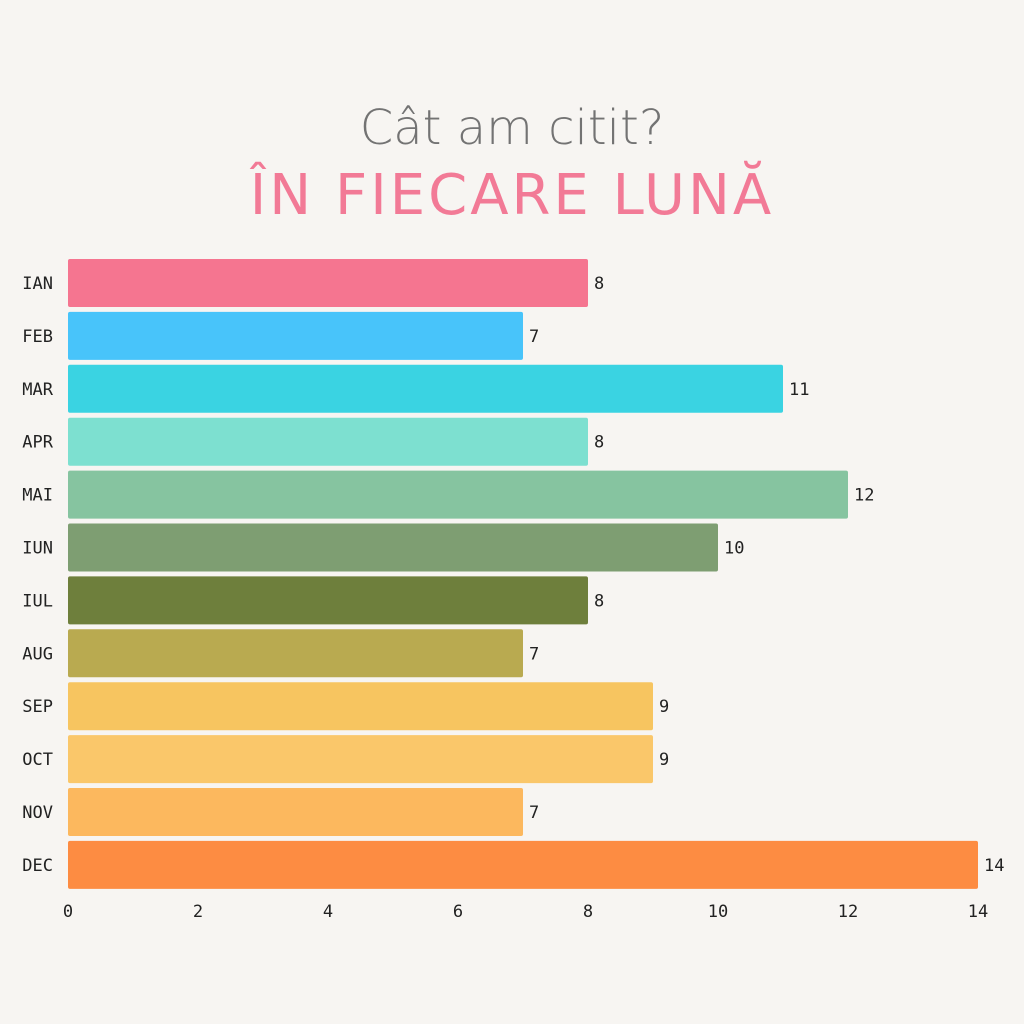 The width and height of the screenshot is (1024, 1024). Describe the element at coordinates (734, 549) in the screenshot. I see `data-label: 10` at that location.